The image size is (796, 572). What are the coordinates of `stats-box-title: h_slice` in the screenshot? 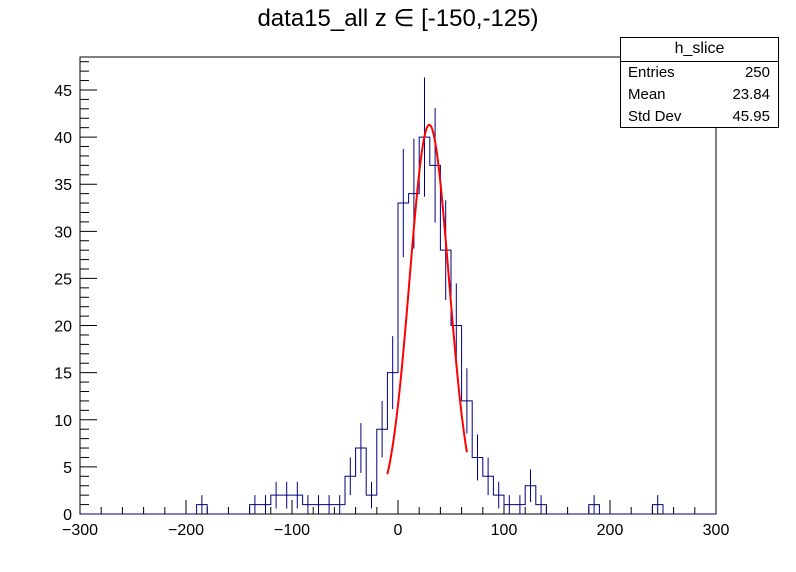 It's located at (699, 50).